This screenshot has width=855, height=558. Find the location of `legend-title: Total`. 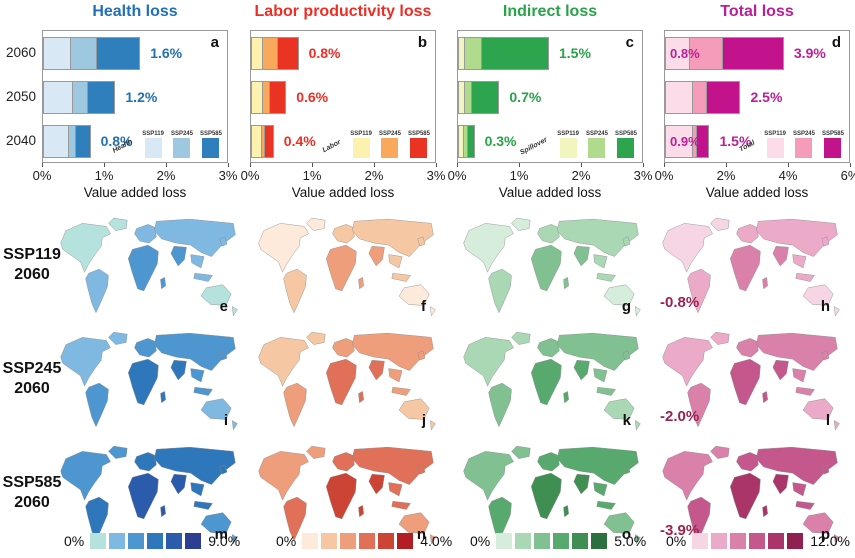

legend-title: Total is located at coordinates (747, 146).